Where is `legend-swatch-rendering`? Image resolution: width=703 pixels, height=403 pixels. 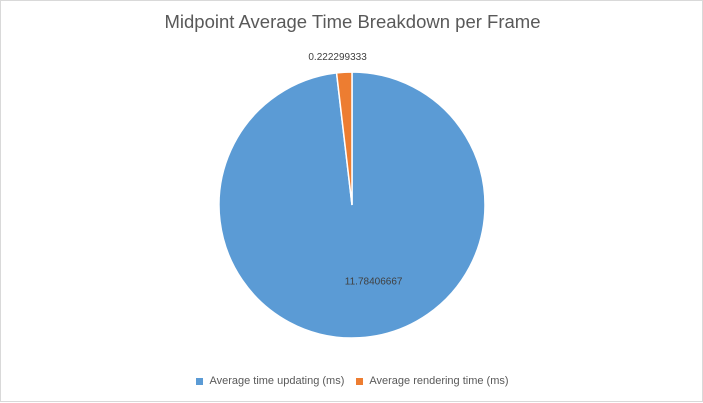 legend-swatch-rendering is located at coordinates (360, 381).